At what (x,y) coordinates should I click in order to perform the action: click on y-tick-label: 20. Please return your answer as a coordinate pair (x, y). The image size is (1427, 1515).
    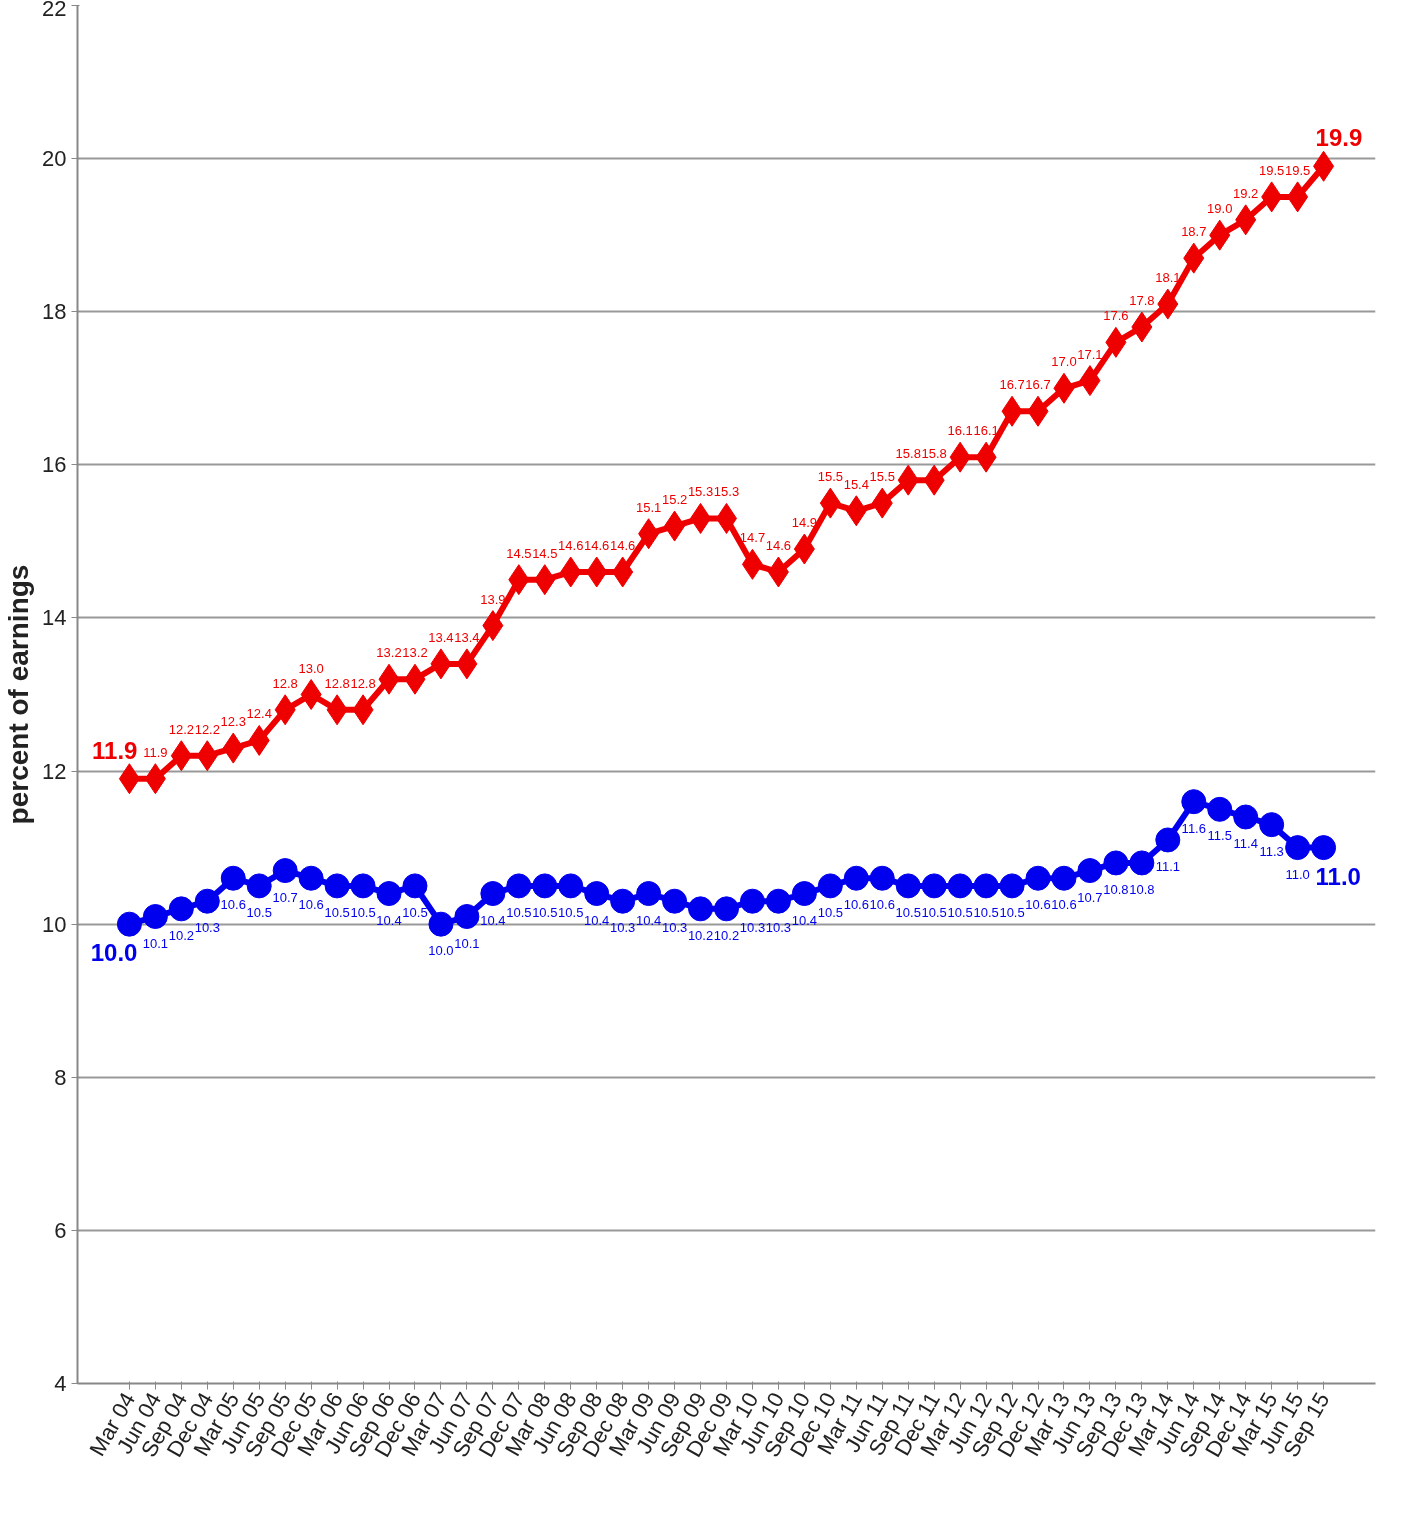
    Looking at the image, I should click on (54, 159).